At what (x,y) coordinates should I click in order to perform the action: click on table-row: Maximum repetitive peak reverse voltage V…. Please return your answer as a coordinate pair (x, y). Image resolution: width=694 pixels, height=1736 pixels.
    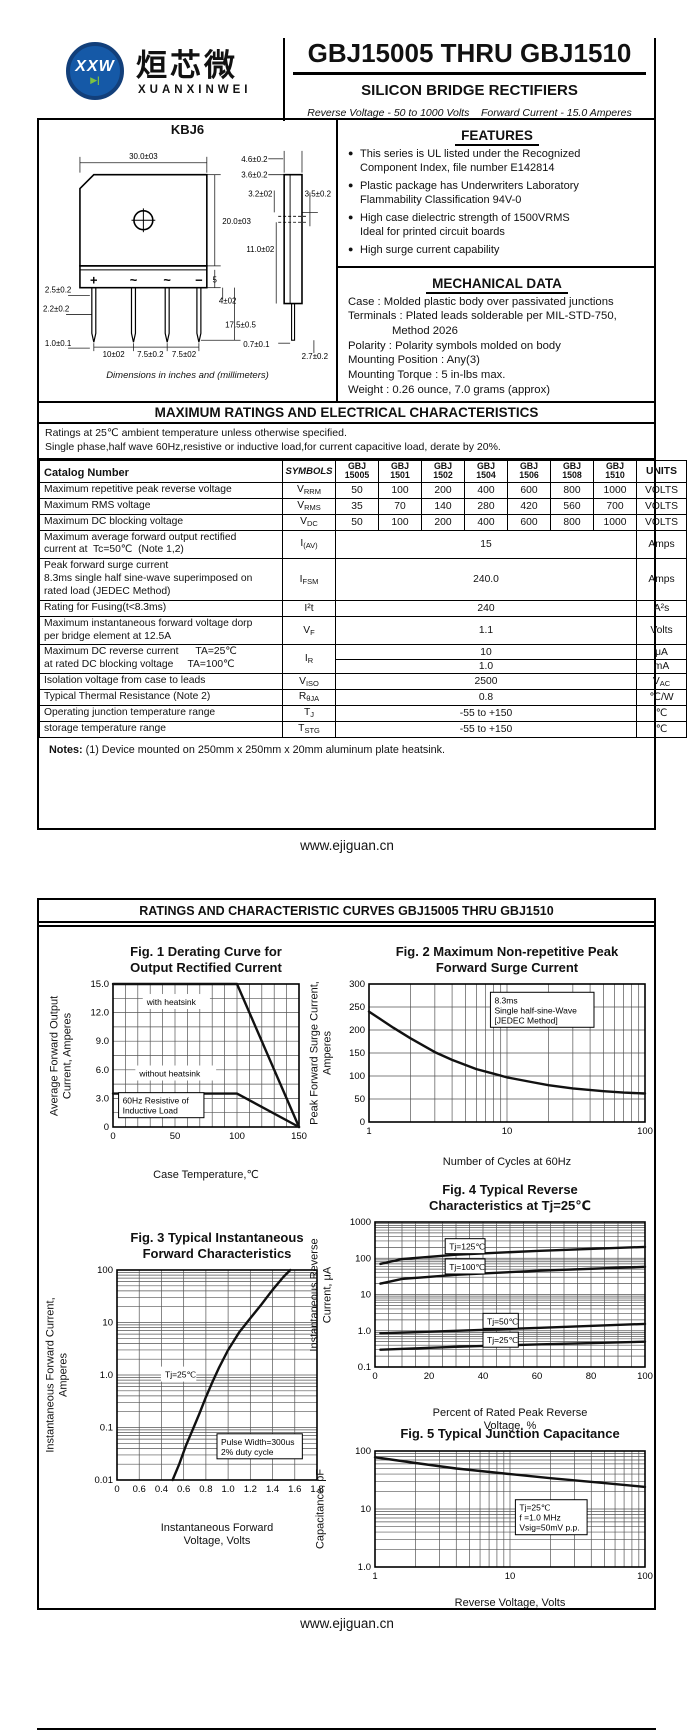
    Looking at the image, I should click on (363, 490).